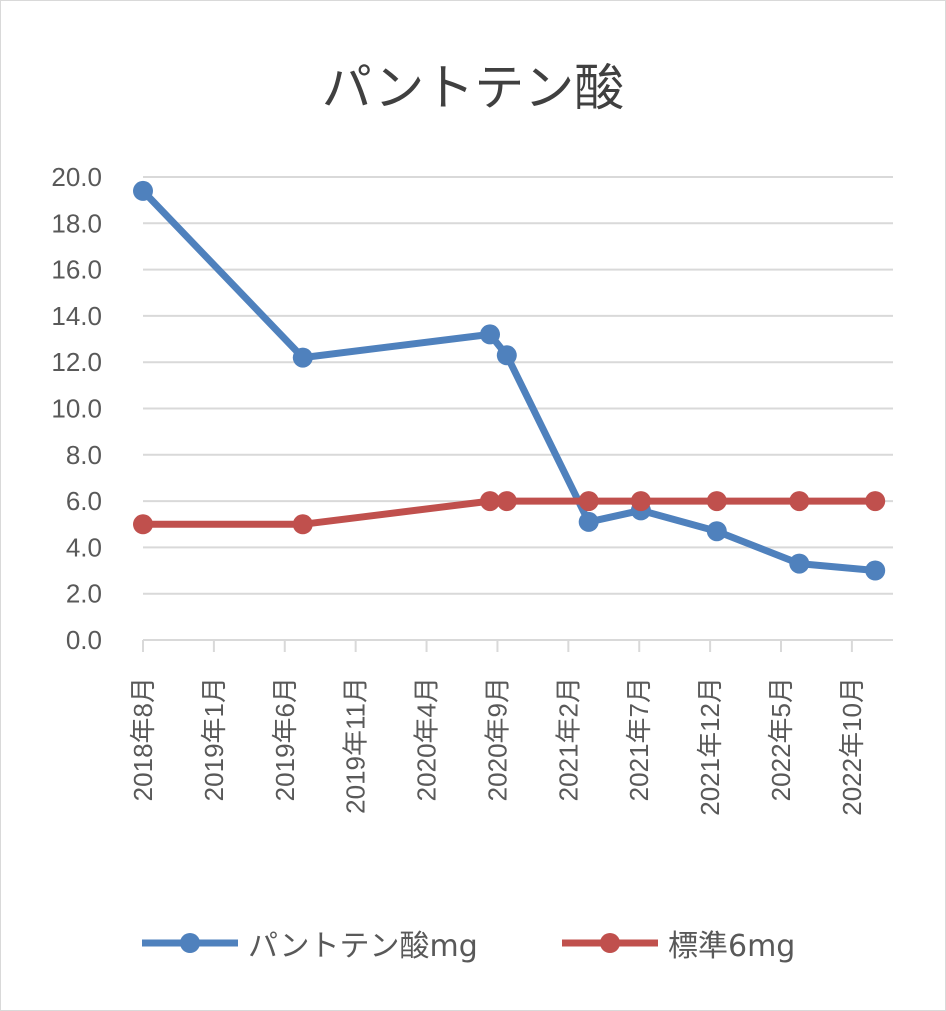  I want to click on x-tick-label: 2022年10月, so click(852, 746).